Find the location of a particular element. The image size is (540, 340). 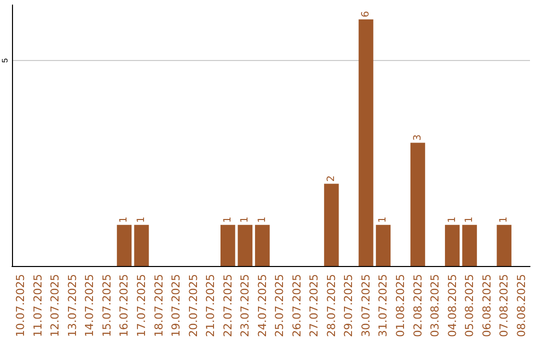

data-label: 2 is located at coordinates (331, 178).